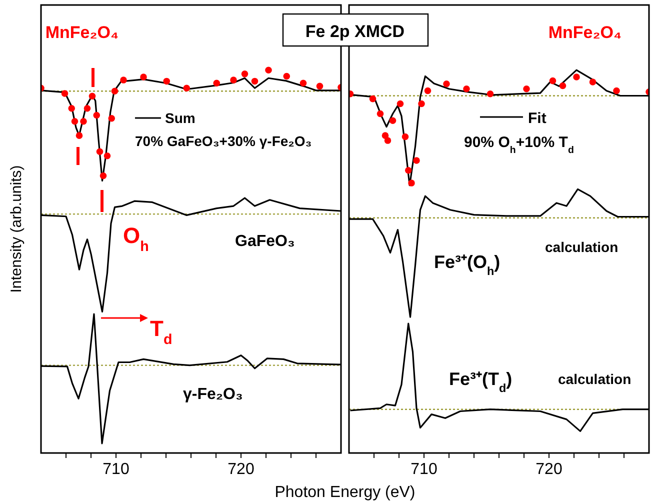  What do you see at coordinates (345, 492) in the screenshot?
I see `x-axis-title: Photon Energy (eV)` at bounding box center [345, 492].